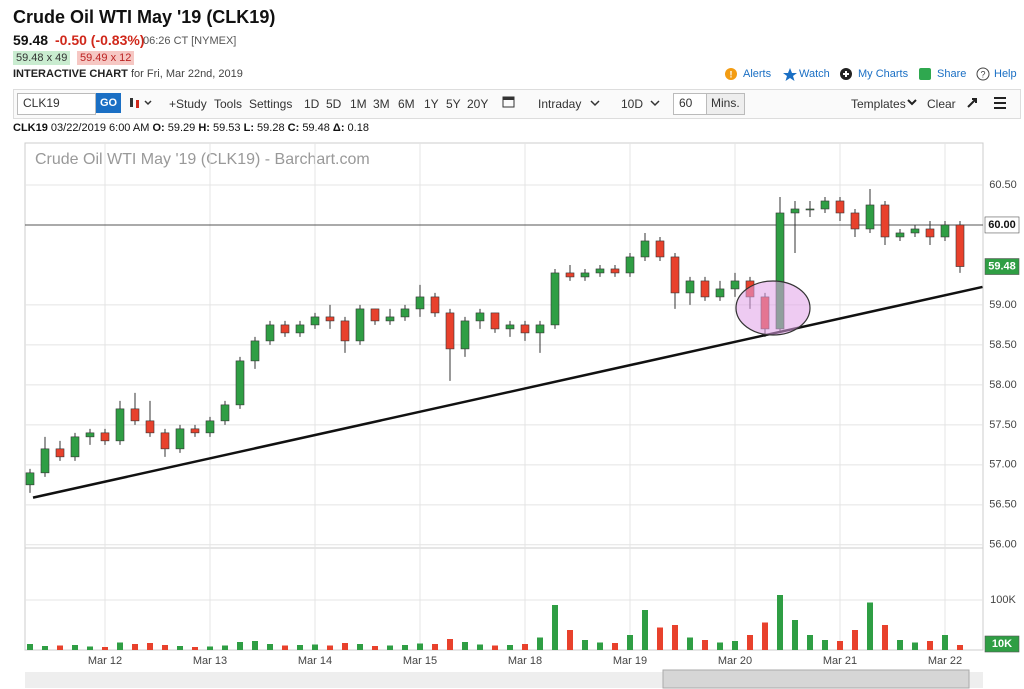 This screenshot has height=689, width=1024. I want to click on interval-input: 60, so click(690, 104).